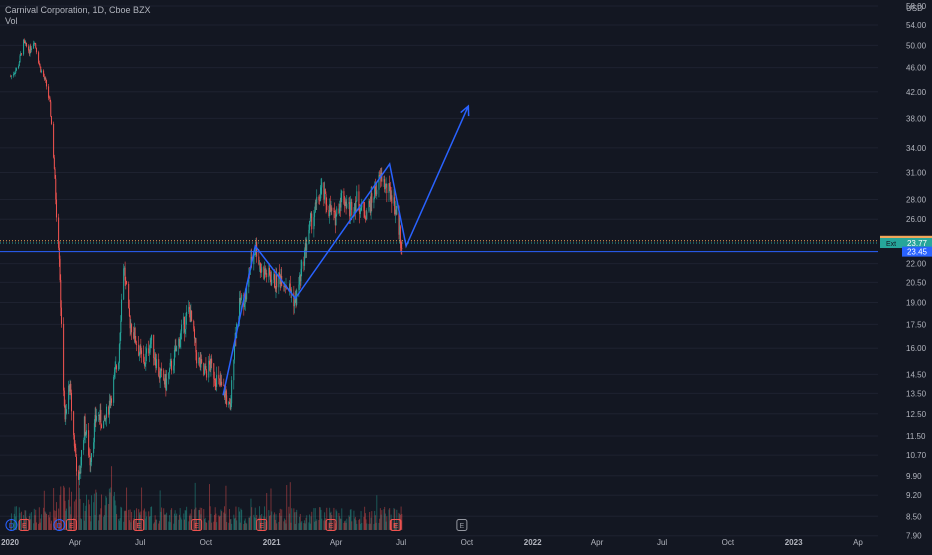 Image resolution: width=932 pixels, height=555 pixels. What do you see at coordinates (891, 243) in the screenshot?
I see `extended-badge-label-bg` at bounding box center [891, 243].